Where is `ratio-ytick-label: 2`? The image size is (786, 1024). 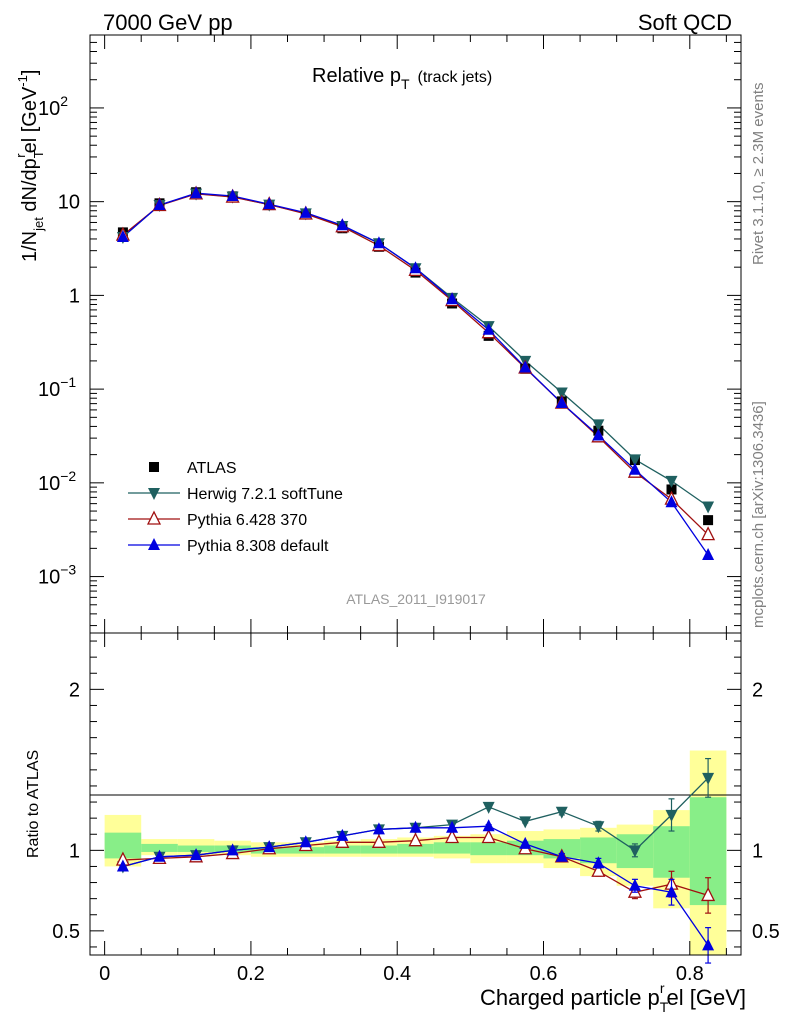
ratio-ytick-label: 2 is located at coordinates (74, 690).